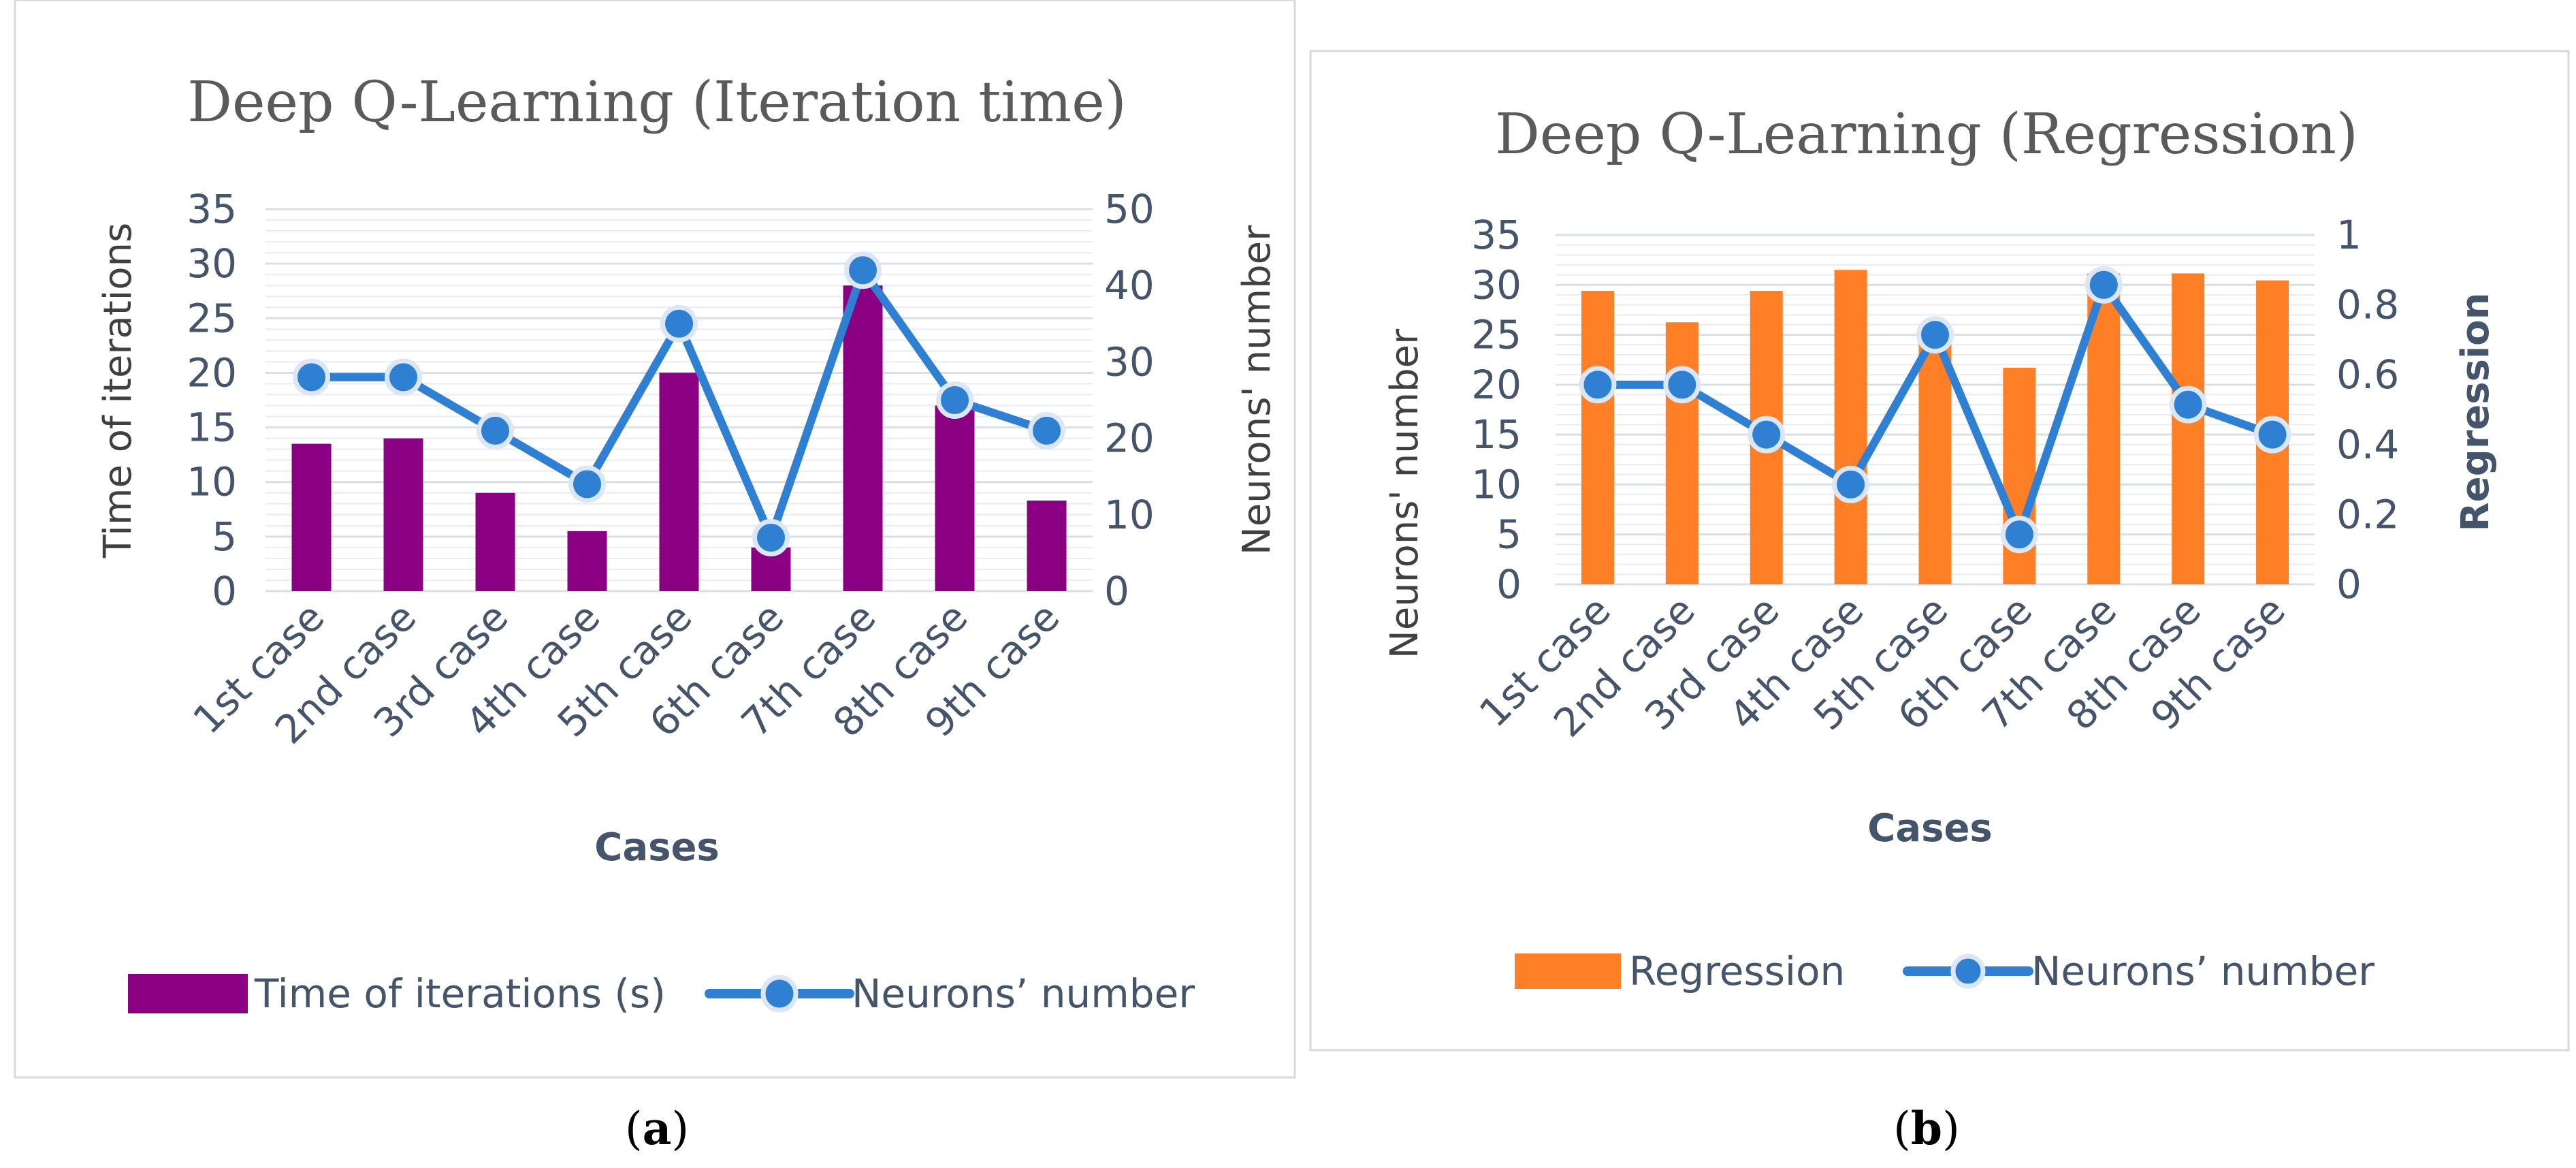 This screenshot has width=2576, height=1168. What do you see at coordinates (2368, 514) in the screenshot?
I see `panel-b-y2-tick-label: 0.2` at bounding box center [2368, 514].